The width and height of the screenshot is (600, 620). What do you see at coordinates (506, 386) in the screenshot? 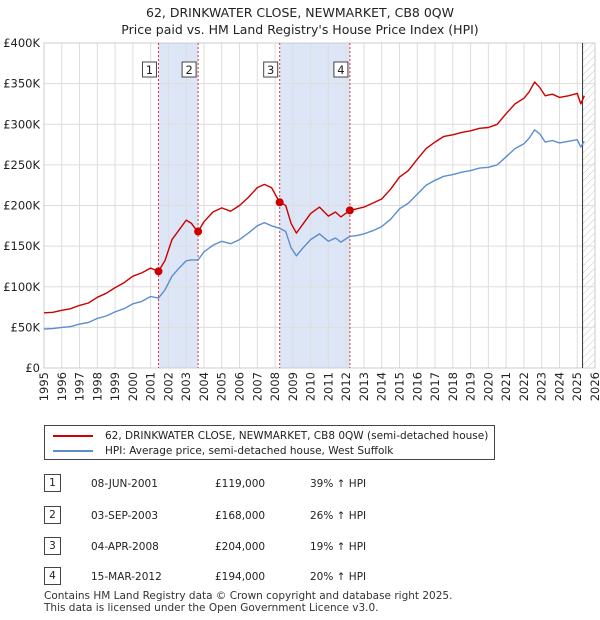
I see `x-tick-label: 2021` at bounding box center [506, 386].